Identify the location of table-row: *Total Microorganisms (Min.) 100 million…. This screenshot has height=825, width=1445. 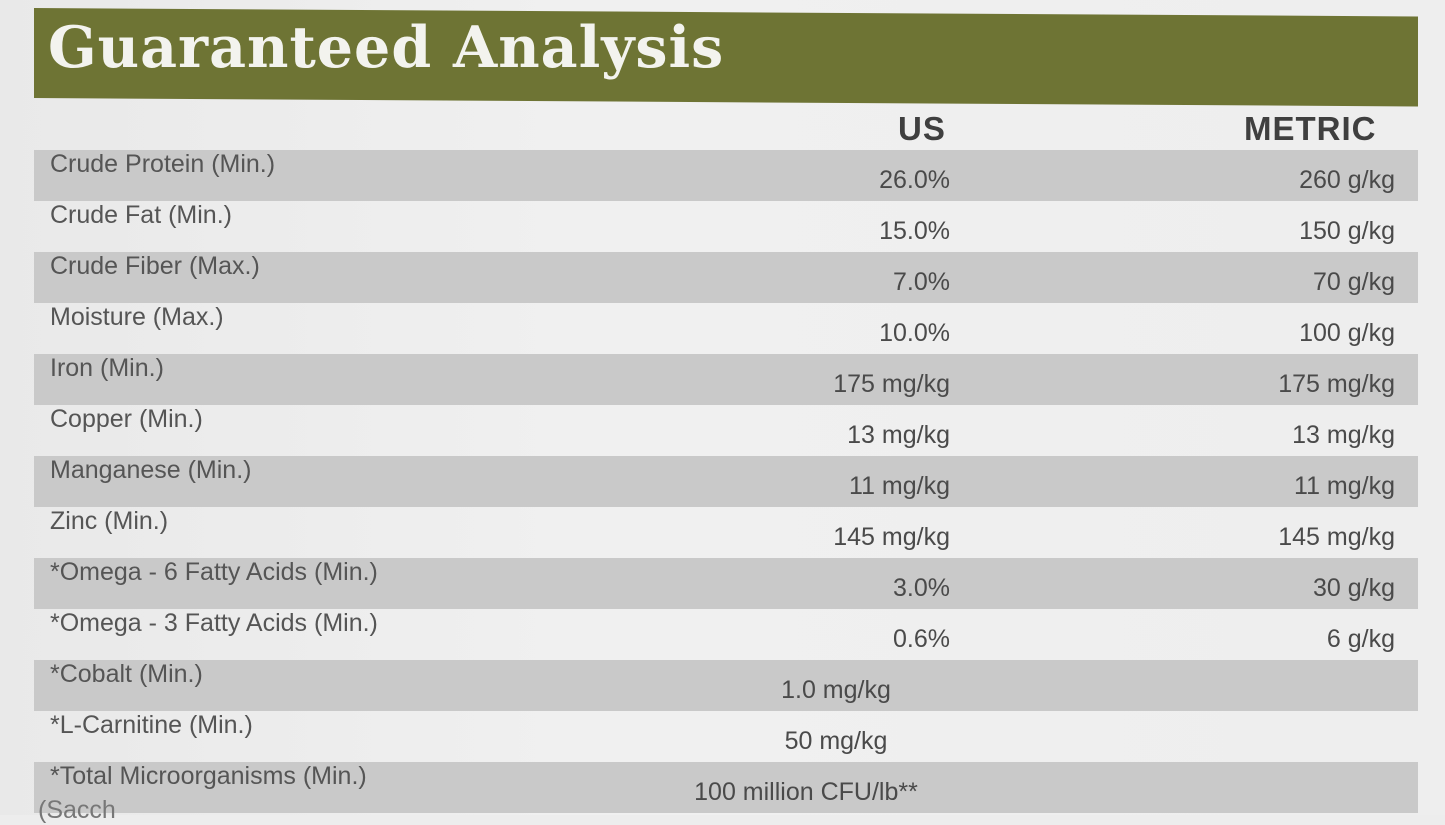
(726, 787).